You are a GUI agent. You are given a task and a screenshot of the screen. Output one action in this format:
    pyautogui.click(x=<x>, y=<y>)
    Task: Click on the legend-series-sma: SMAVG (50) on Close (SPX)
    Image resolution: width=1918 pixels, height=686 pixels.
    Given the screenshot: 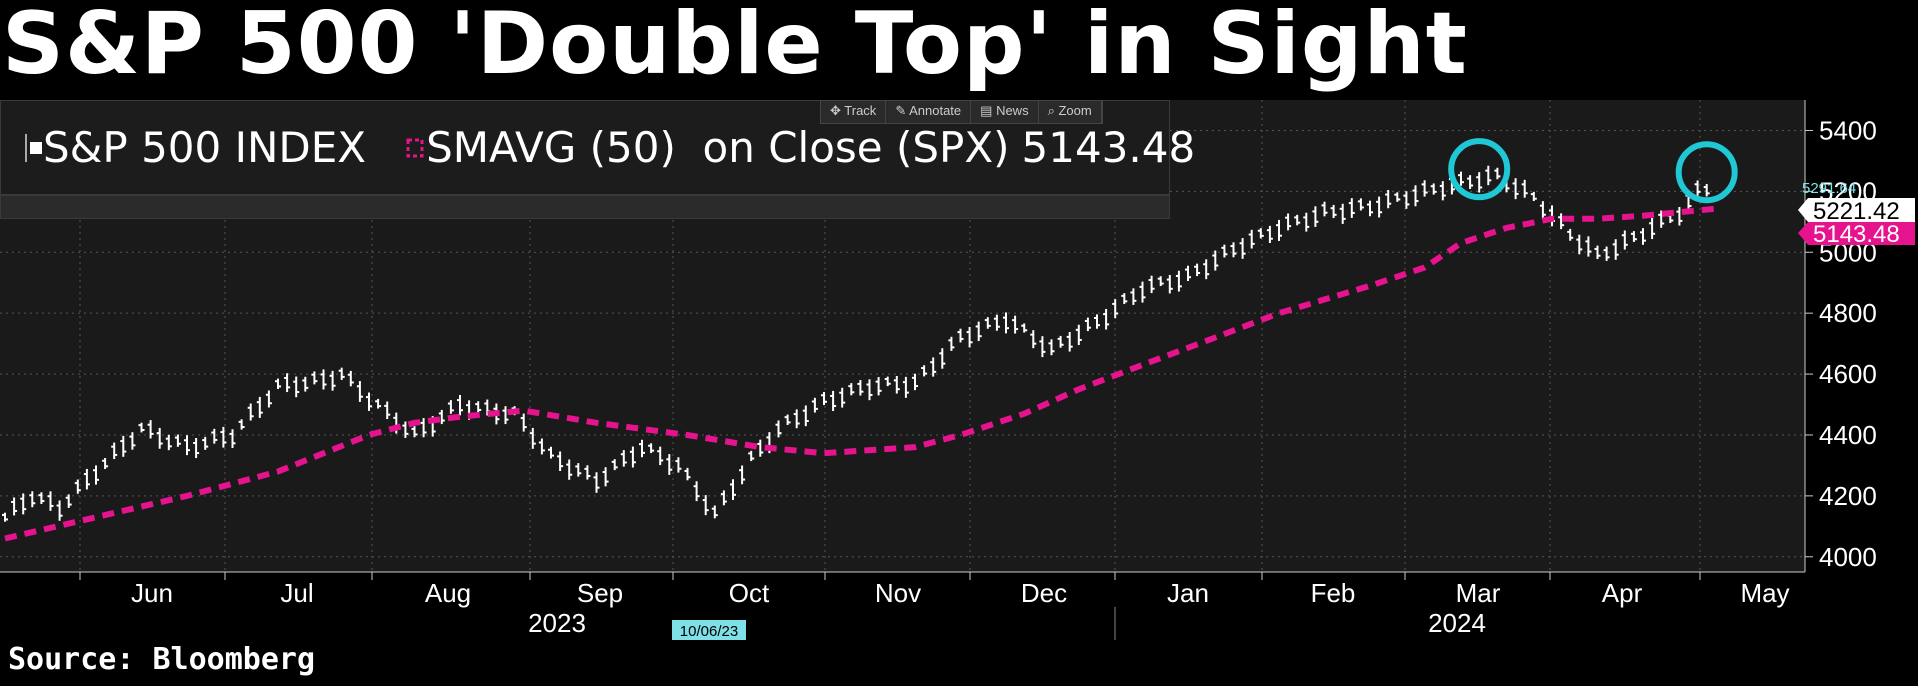 What is the action you would take?
    pyautogui.click(x=718, y=147)
    